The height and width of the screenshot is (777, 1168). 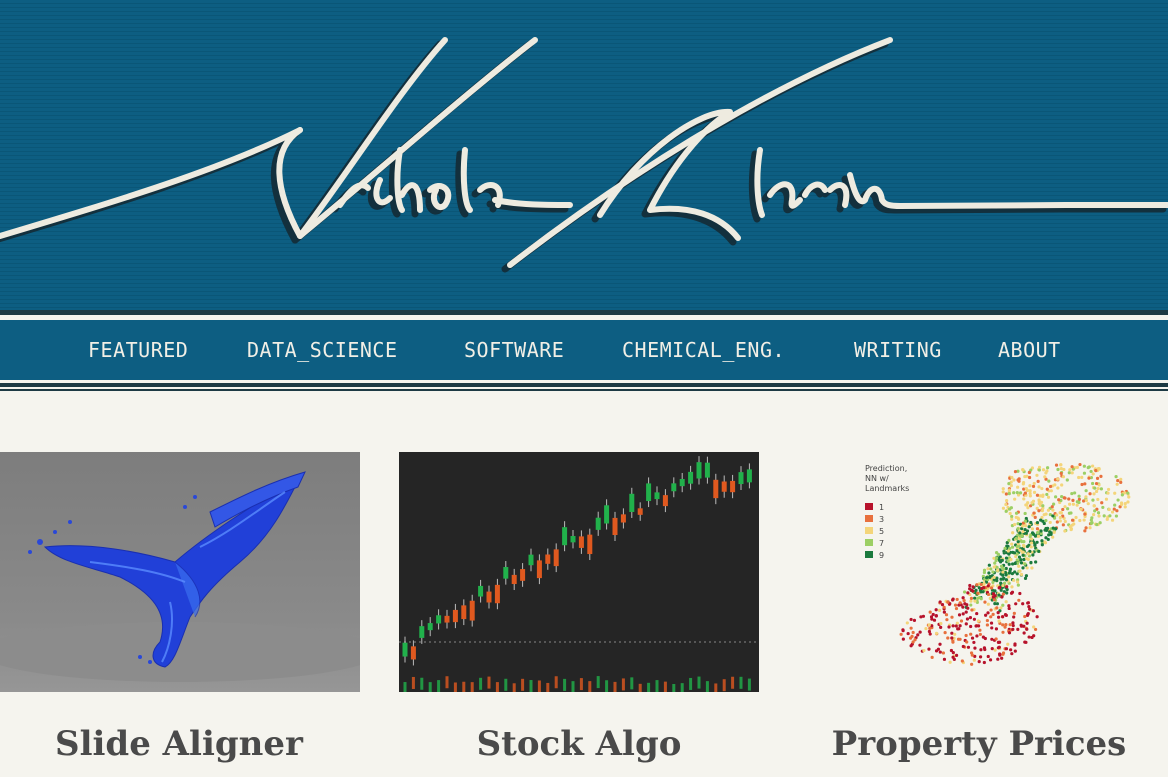 I want to click on card-title-slide-aligner: Slide Aligner, so click(x=179, y=744).